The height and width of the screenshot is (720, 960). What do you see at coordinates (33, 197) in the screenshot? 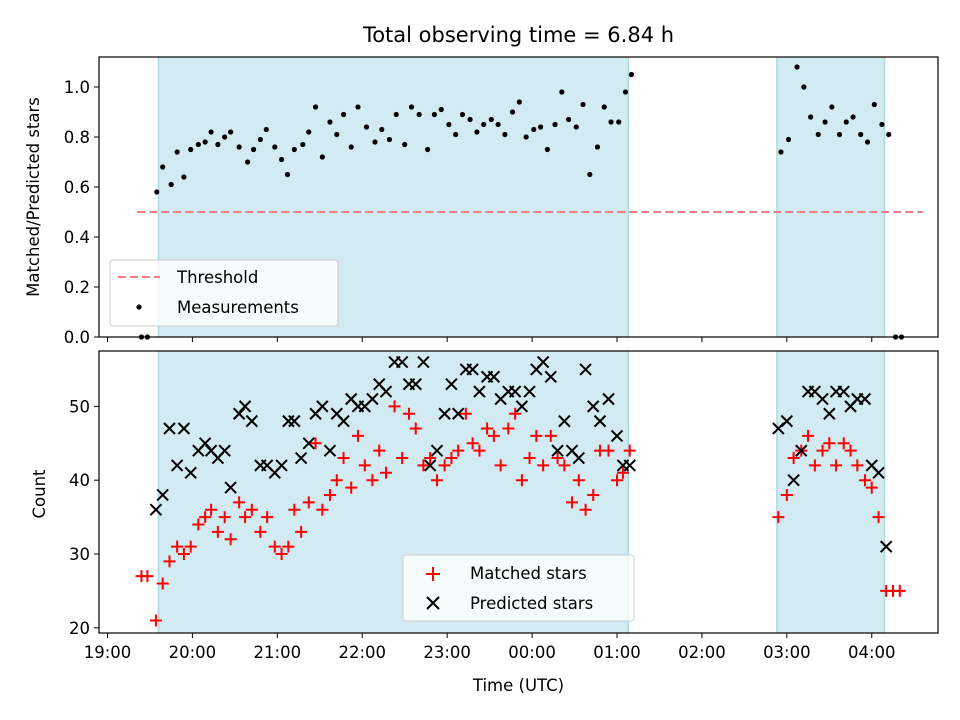
I see `ratio-y-axis-label: Matched/Predicted stars` at bounding box center [33, 197].